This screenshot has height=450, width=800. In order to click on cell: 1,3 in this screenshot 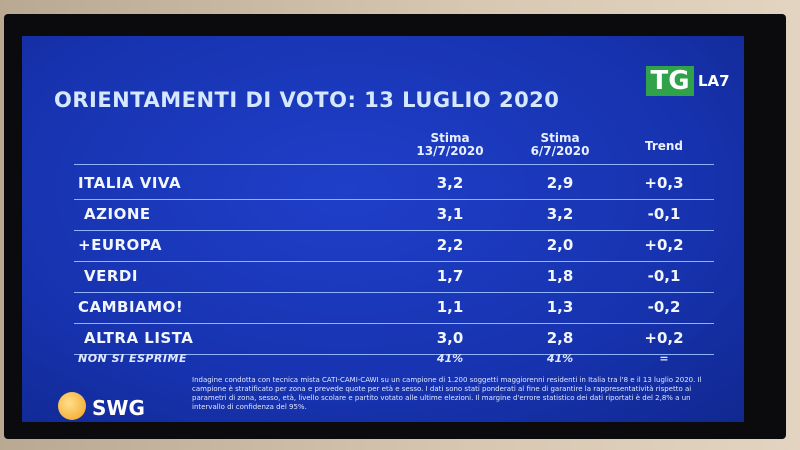, I will do `click(560, 307)`.